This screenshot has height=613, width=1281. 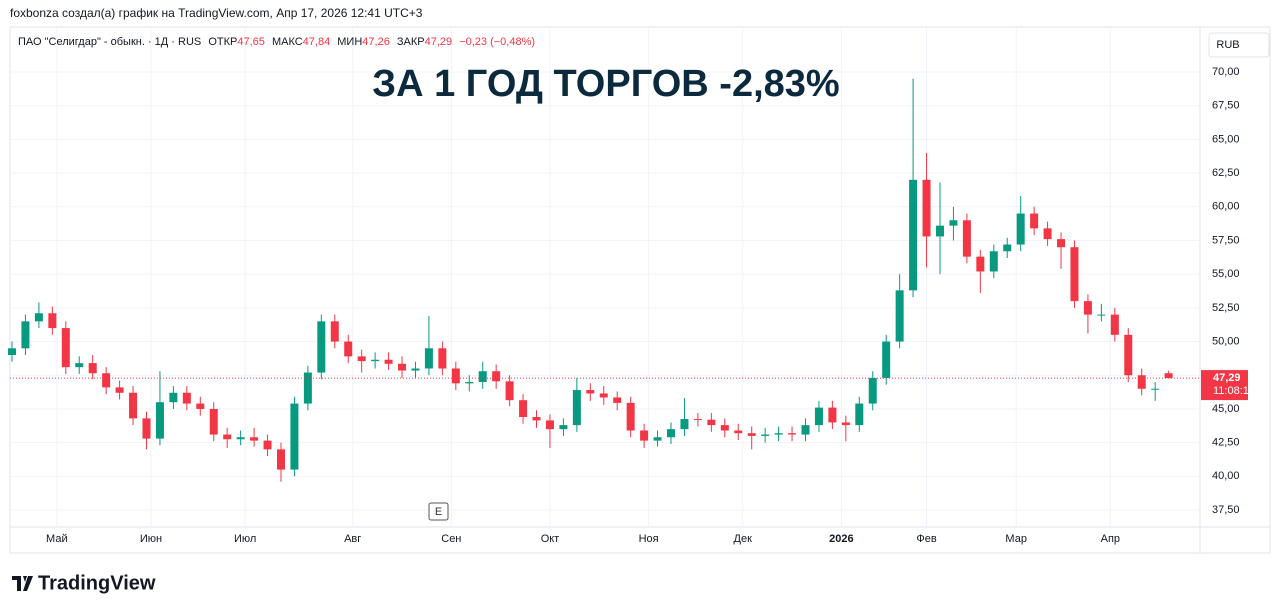 What do you see at coordinates (1226, 476) in the screenshot?
I see `y-tick-label: 40,00` at bounding box center [1226, 476].